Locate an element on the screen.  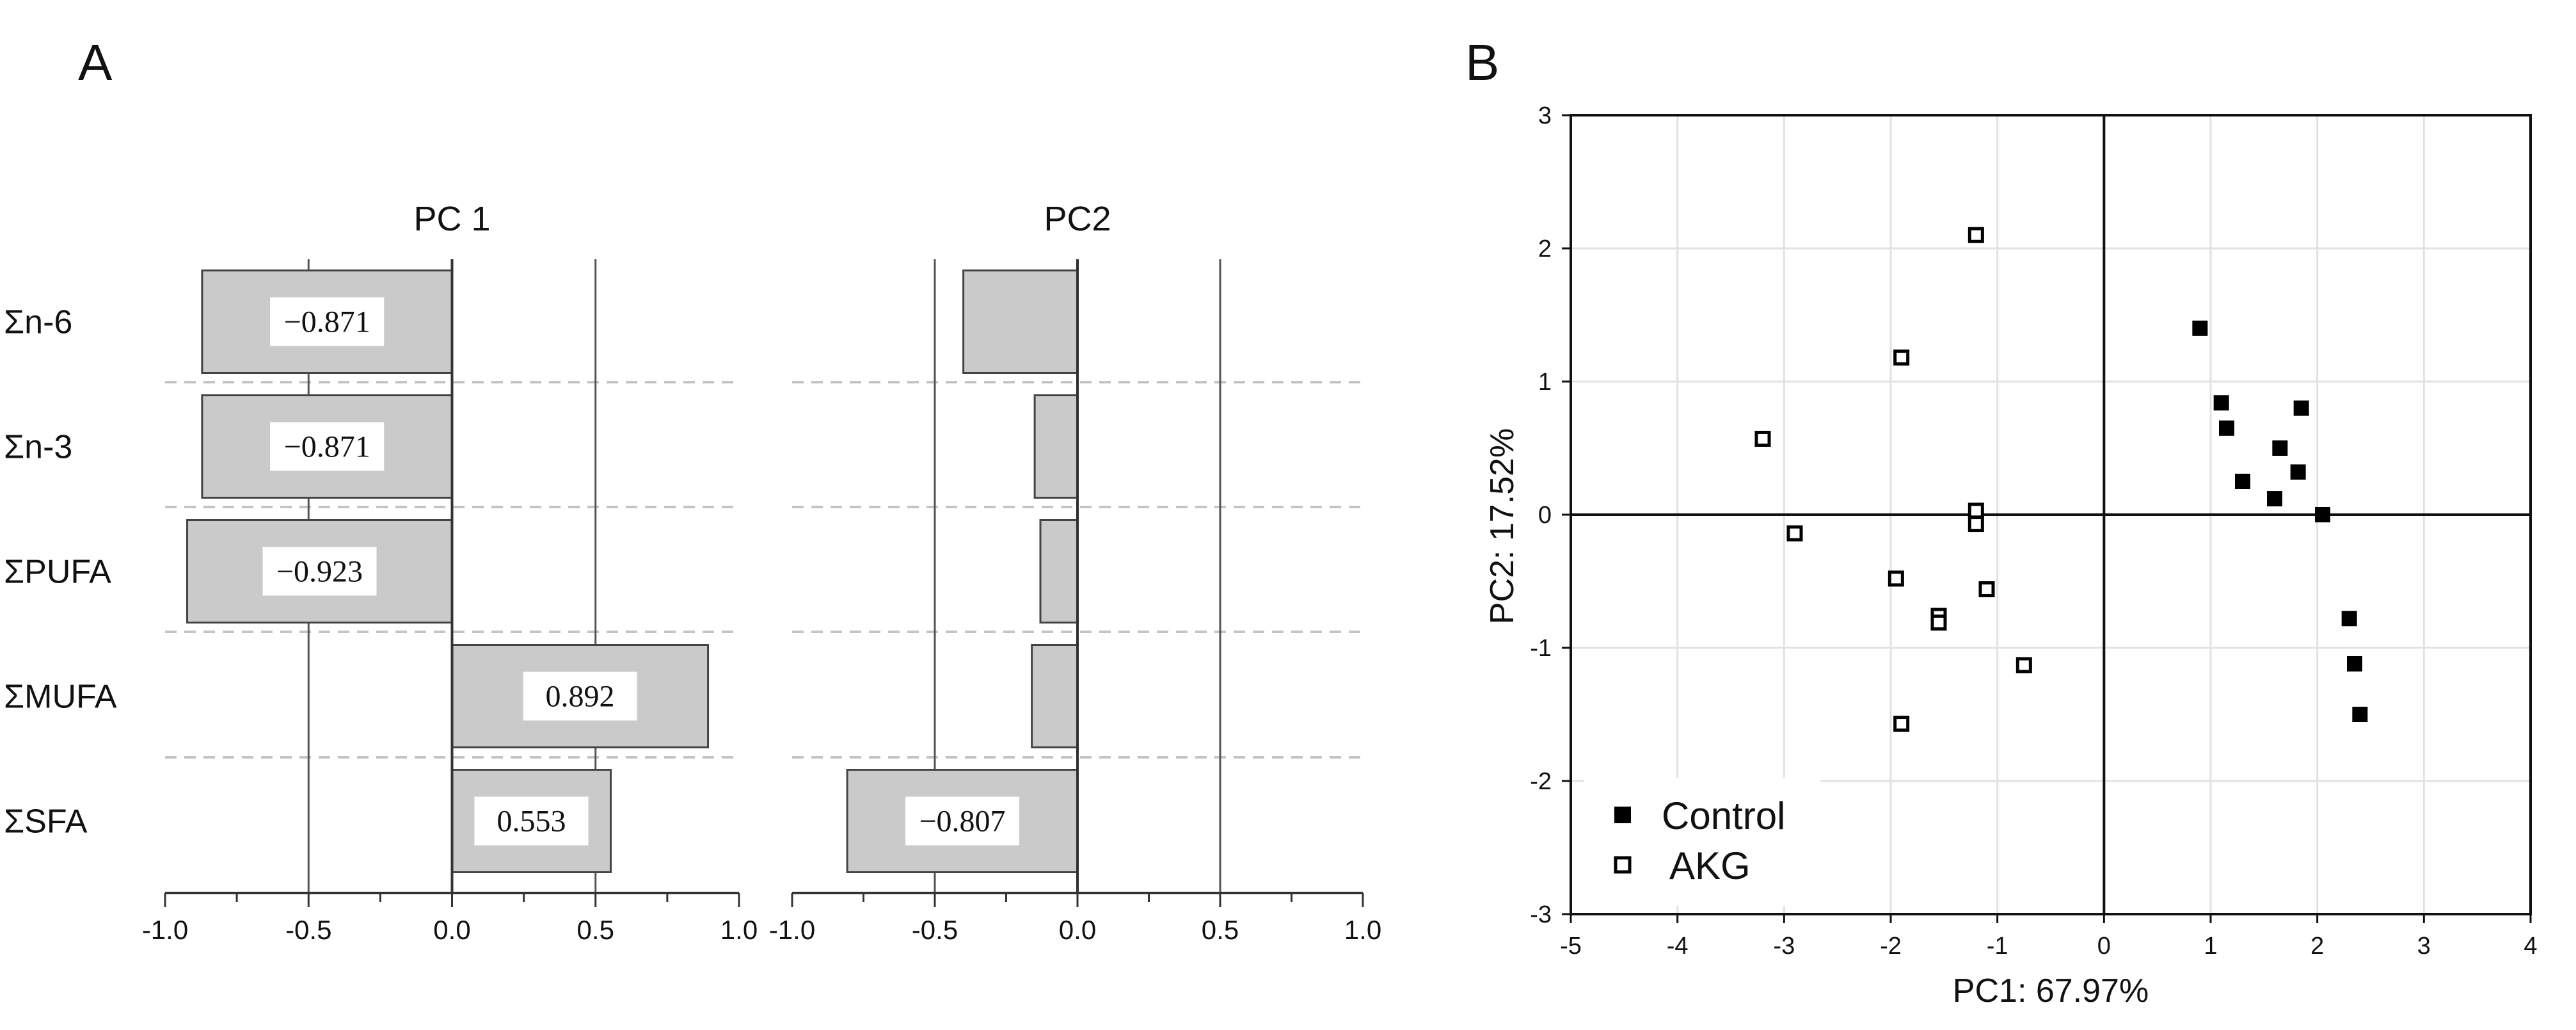
x-tick-label: -2 is located at coordinates (1891, 946).